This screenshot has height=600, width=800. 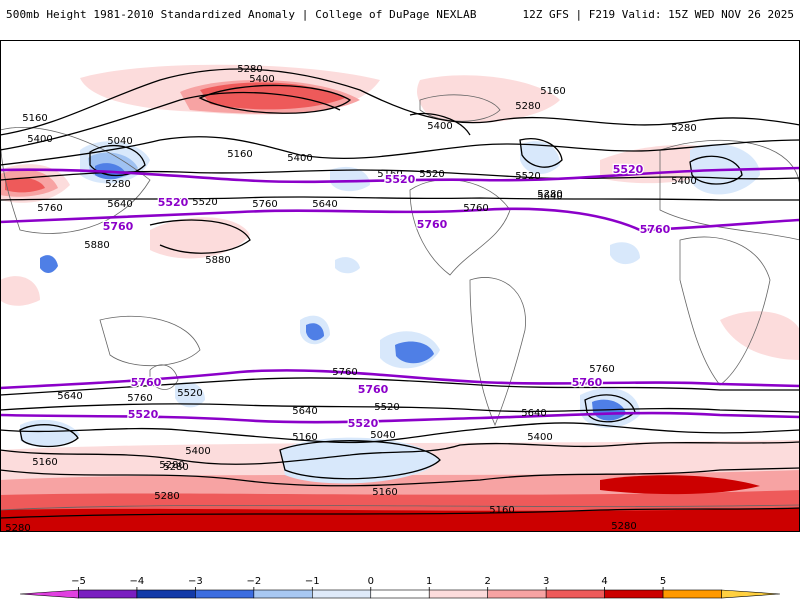 I want to click on colorbar-tick-label: −5, so click(x=78, y=581).